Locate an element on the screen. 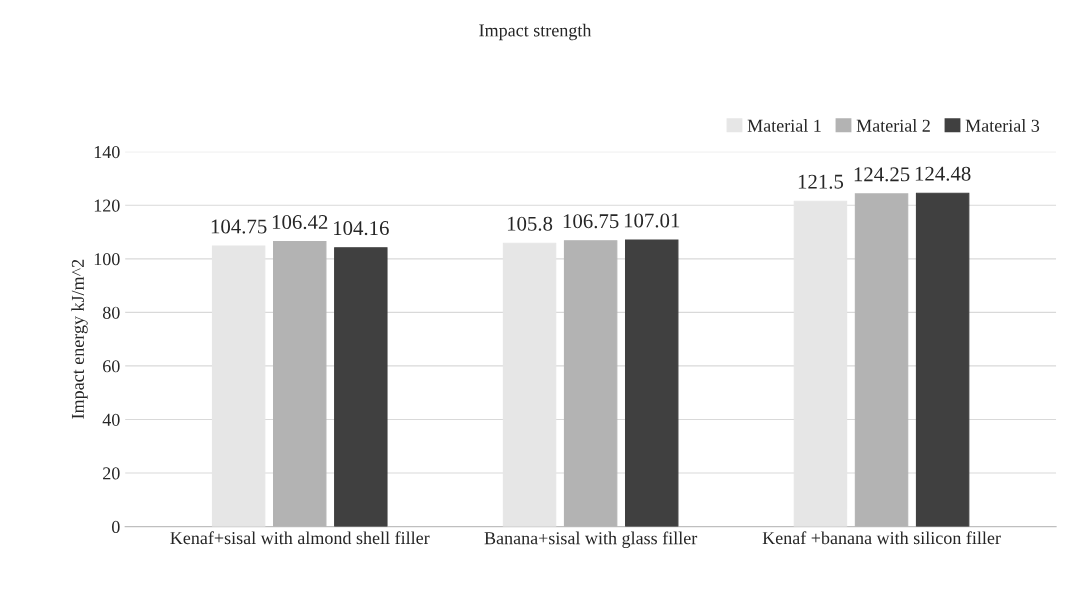 The height and width of the screenshot is (595, 1070). data-label: 104.16 is located at coordinates (361, 228).